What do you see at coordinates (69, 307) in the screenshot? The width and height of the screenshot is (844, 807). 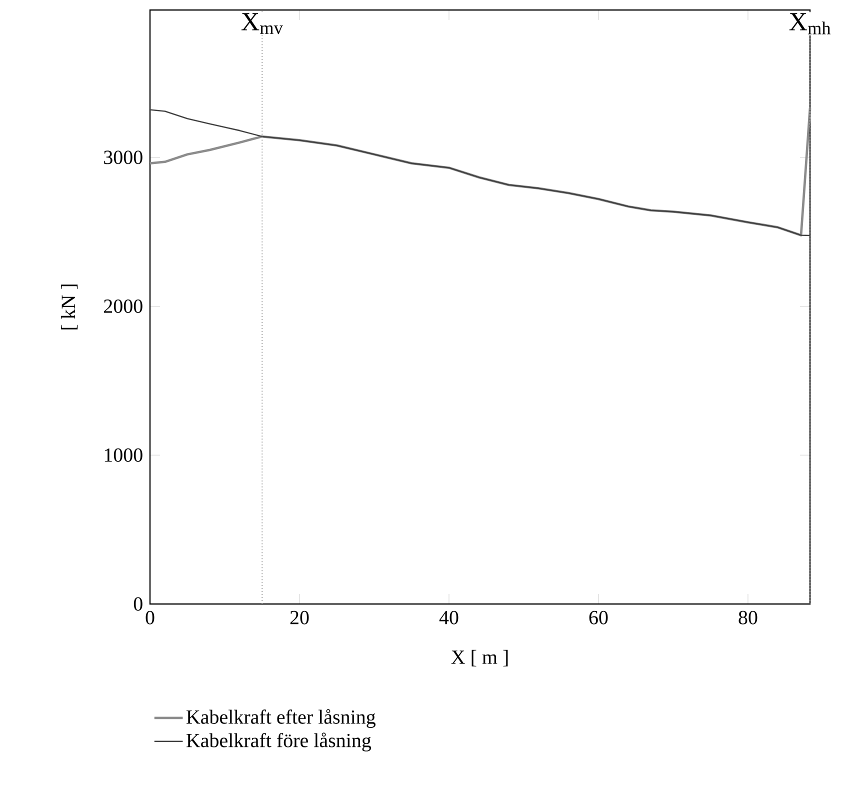 I see `y-axis-title: [ kN ]` at bounding box center [69, 307].